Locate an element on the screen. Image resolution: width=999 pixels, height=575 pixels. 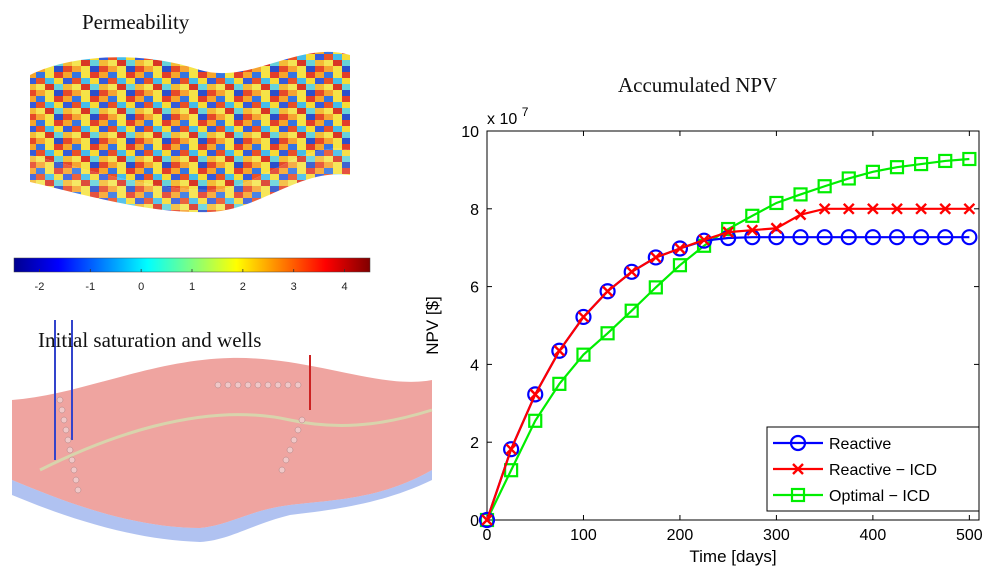
legend-entry: Optimal − ICD is located at coordinates (851, 496).